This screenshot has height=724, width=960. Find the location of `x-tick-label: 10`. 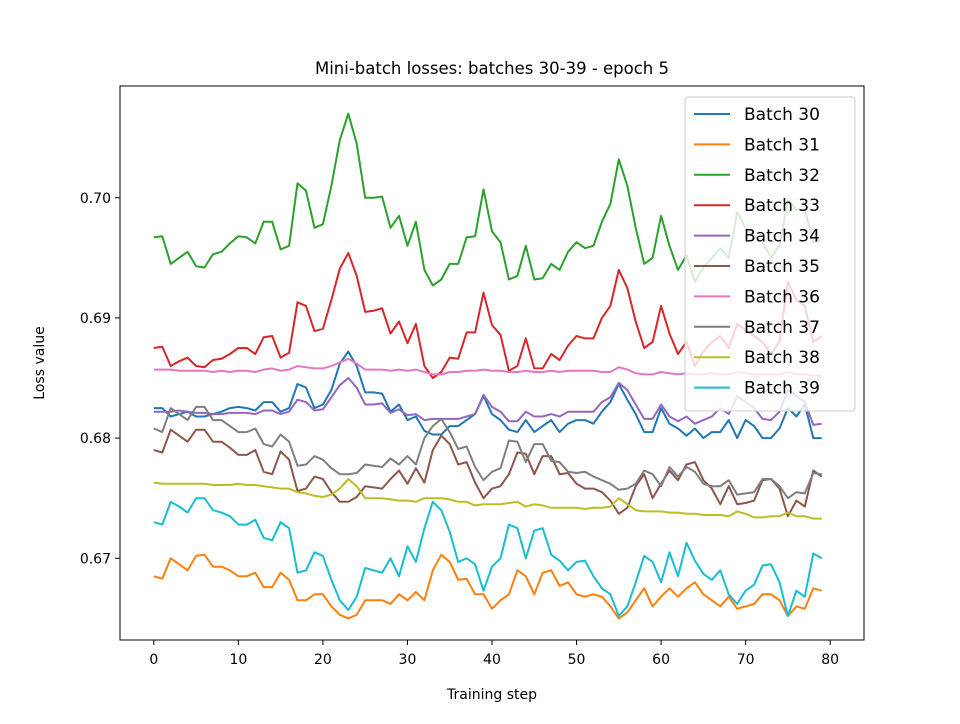

x-tick-label: 10 is located at coordinates (238, 660).